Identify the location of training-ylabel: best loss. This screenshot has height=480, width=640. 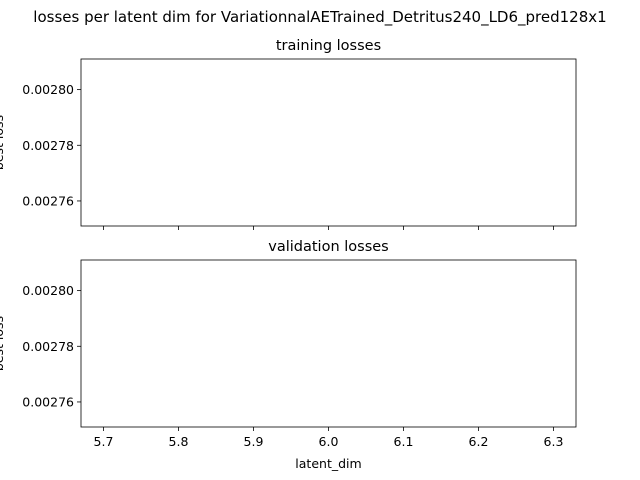
(3, 142).